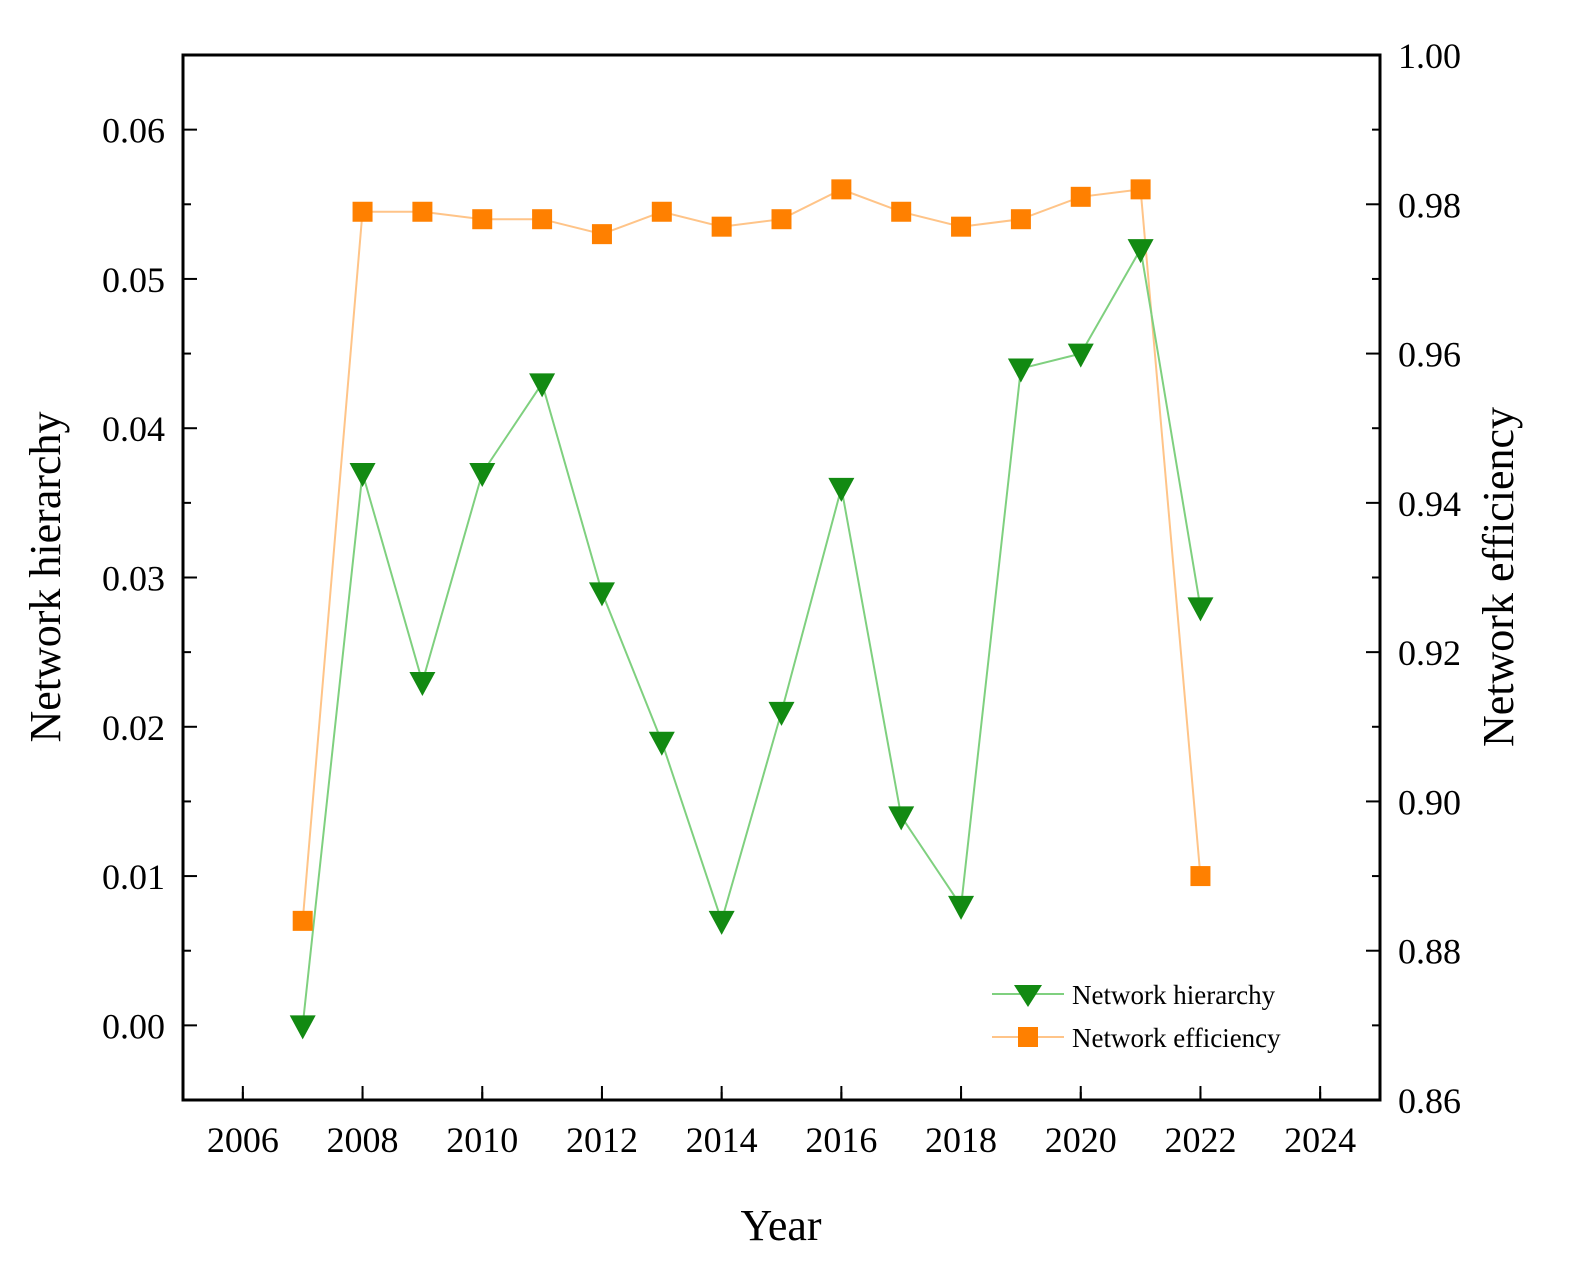 This screenshot has height=1279, width=1577. Describe the element at coordinates (781, 1123) in the screenshot. I see `x-axis-ticks: 2006 2008 2010 2012 2014 2016 2018 2020 2022 2024` at that location.